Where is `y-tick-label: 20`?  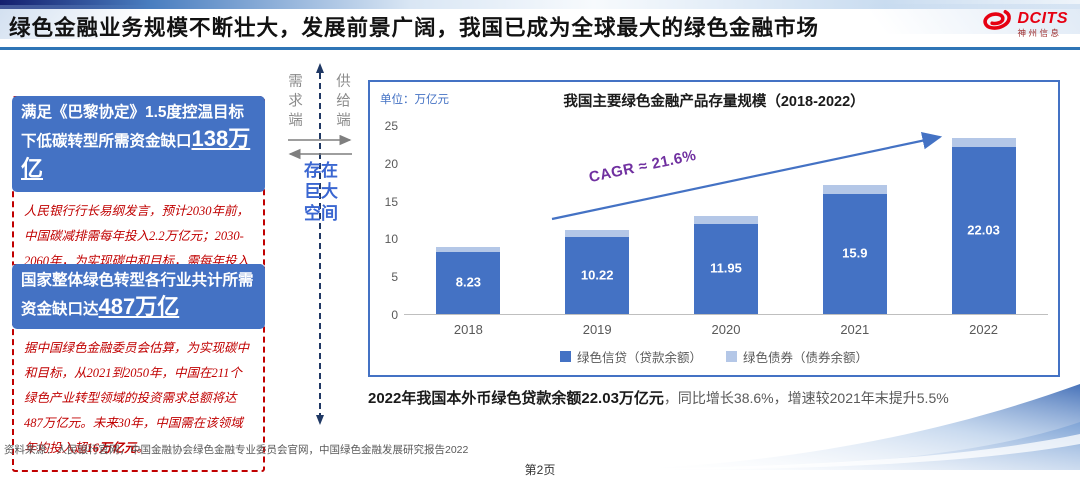 y-tick-label: 20 is located at coordinates (391, 163).